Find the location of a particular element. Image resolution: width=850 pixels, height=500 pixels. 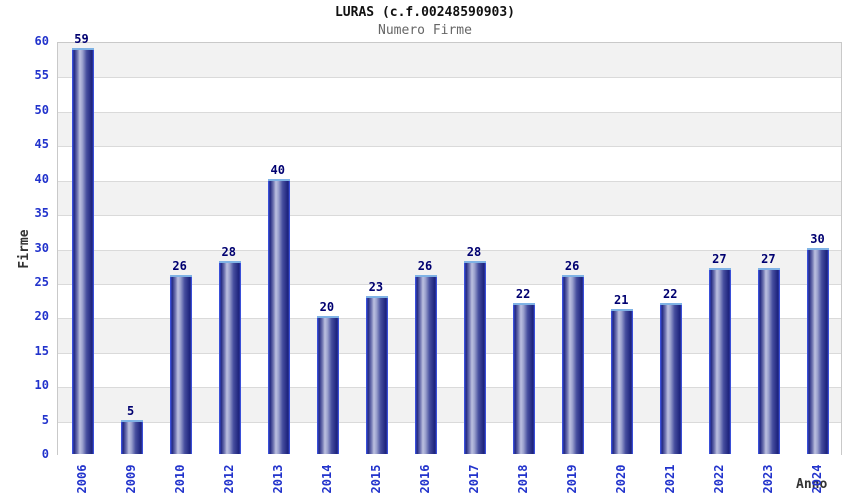

bar-value-label: 21 is located at coordinates (621, 300).